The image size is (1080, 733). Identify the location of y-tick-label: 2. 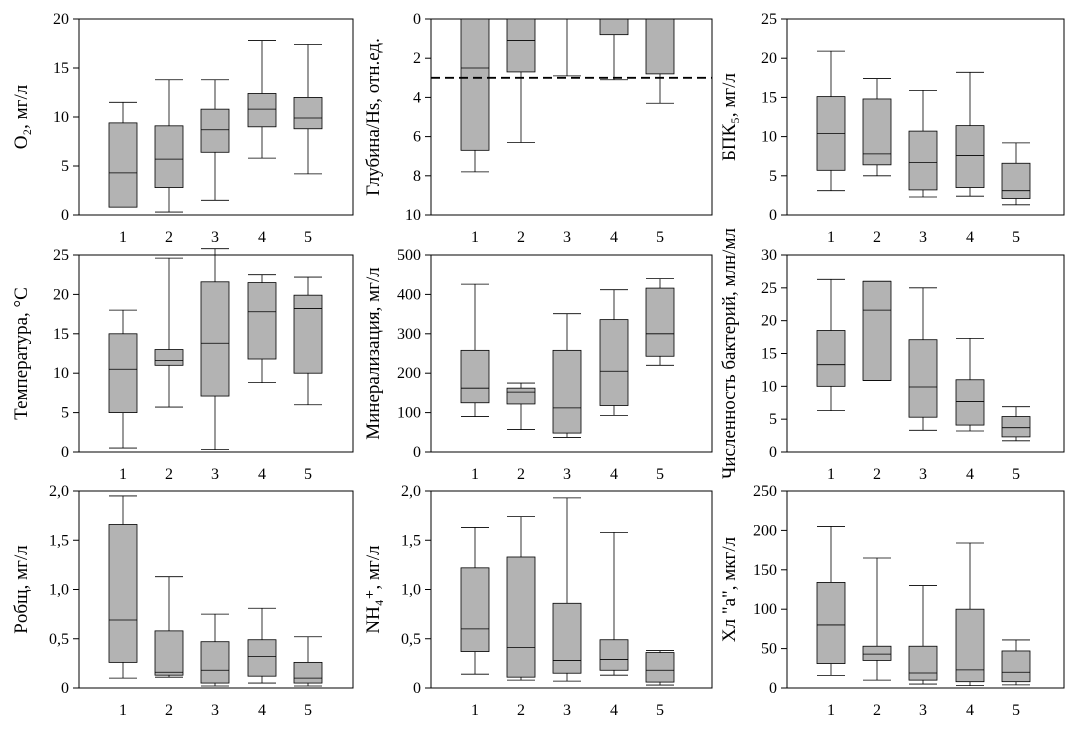
(417, 58).